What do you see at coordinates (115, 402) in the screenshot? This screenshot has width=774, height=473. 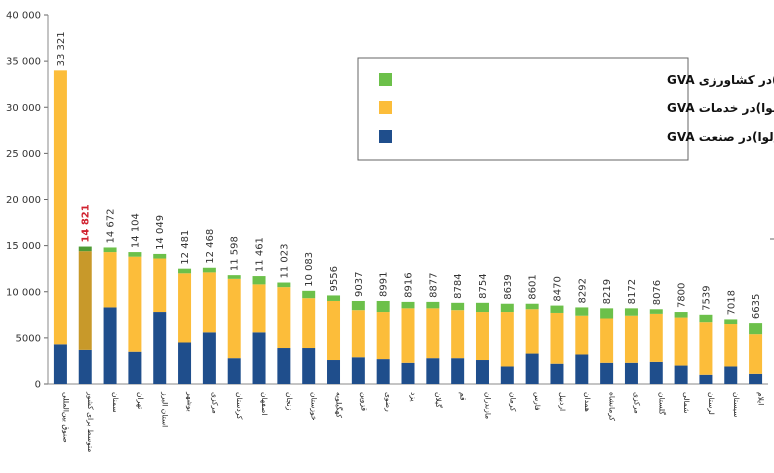 I see `category-label: ﺳﻤﻨﺎﻥ` at bounding box center [115, 402].